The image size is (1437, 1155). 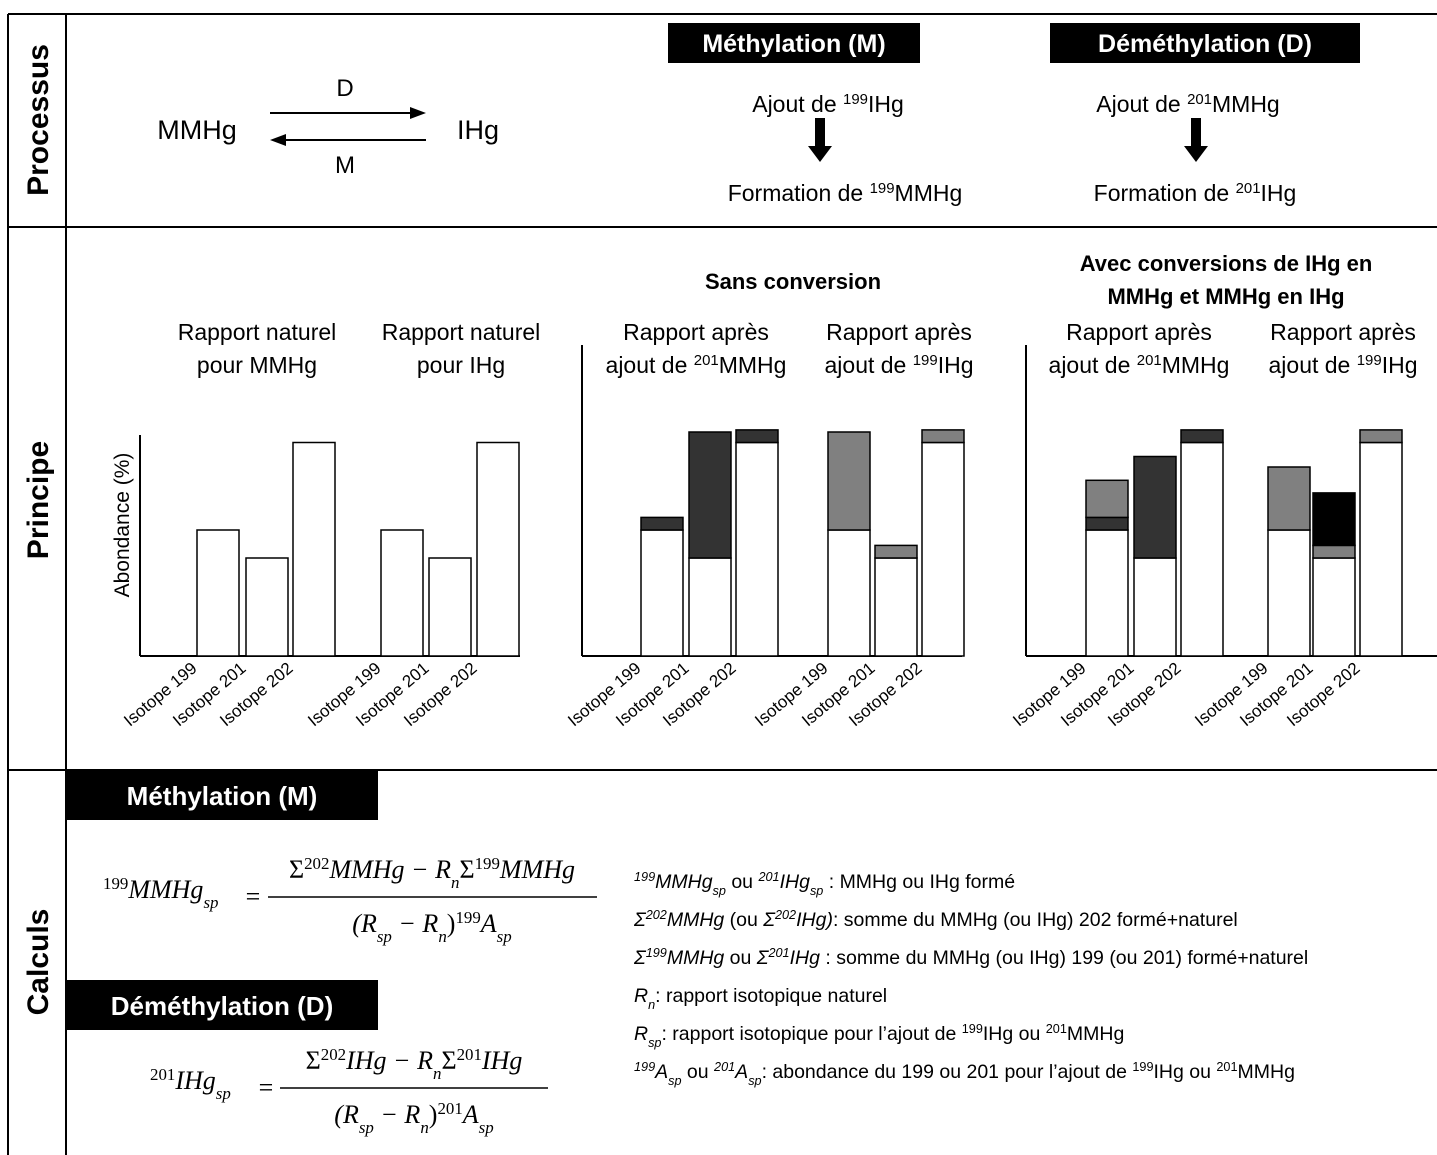 What do you see at coordinates (793, 281) in the screenshot?
I see `group-title: Sans conversion` at bounding box center [793, 281].